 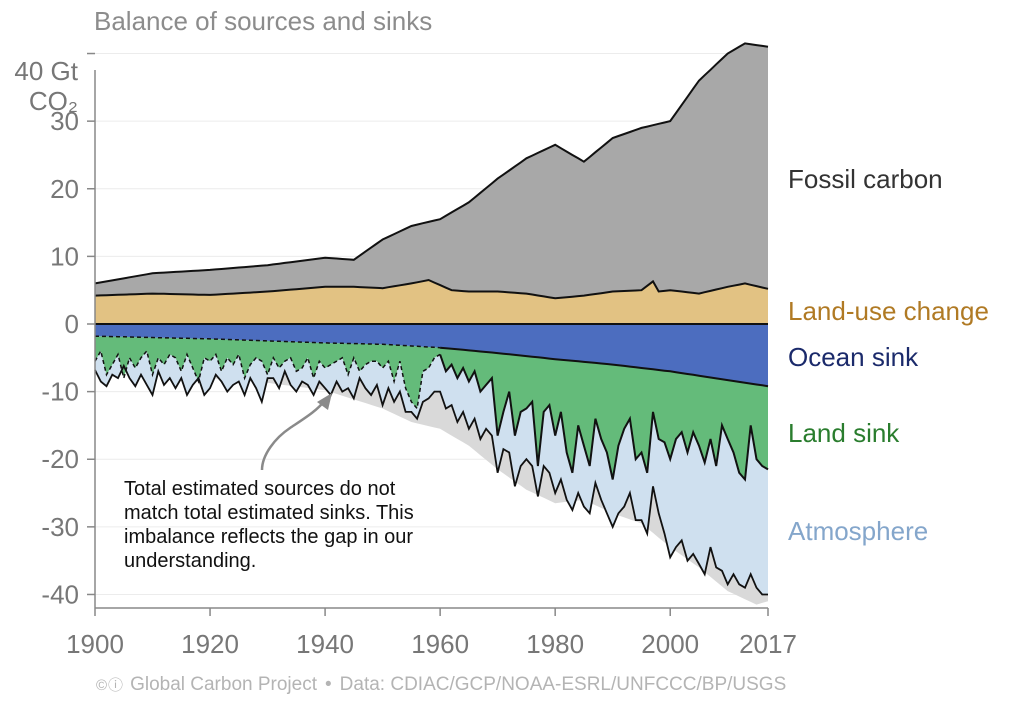 I want to click on ocean-sink-area, so click(x=431, y=355).